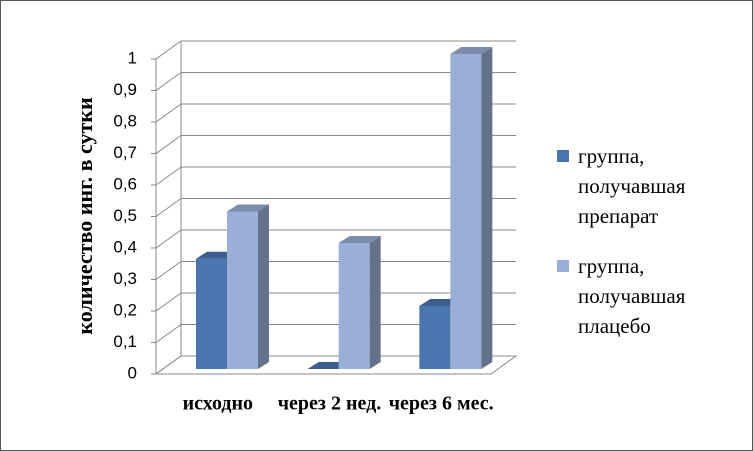  I want to click on y-tick-label: 0,3, so click(125, 278).